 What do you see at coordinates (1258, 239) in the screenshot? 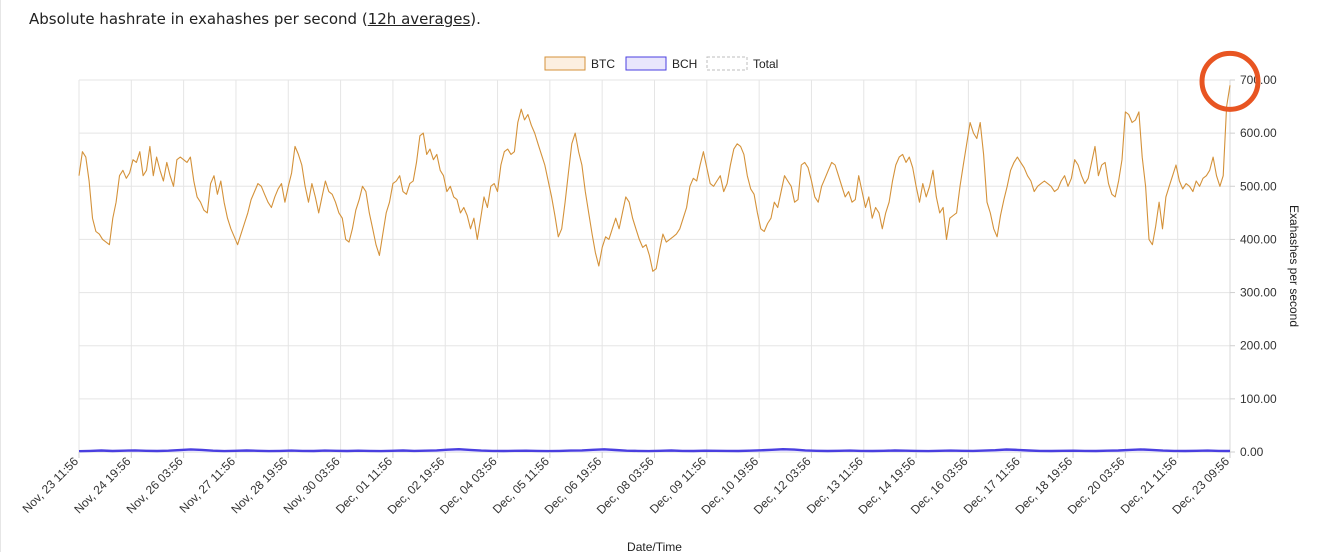
I see `y-tick-label: 400.00` at bounding box center [1258, 239].